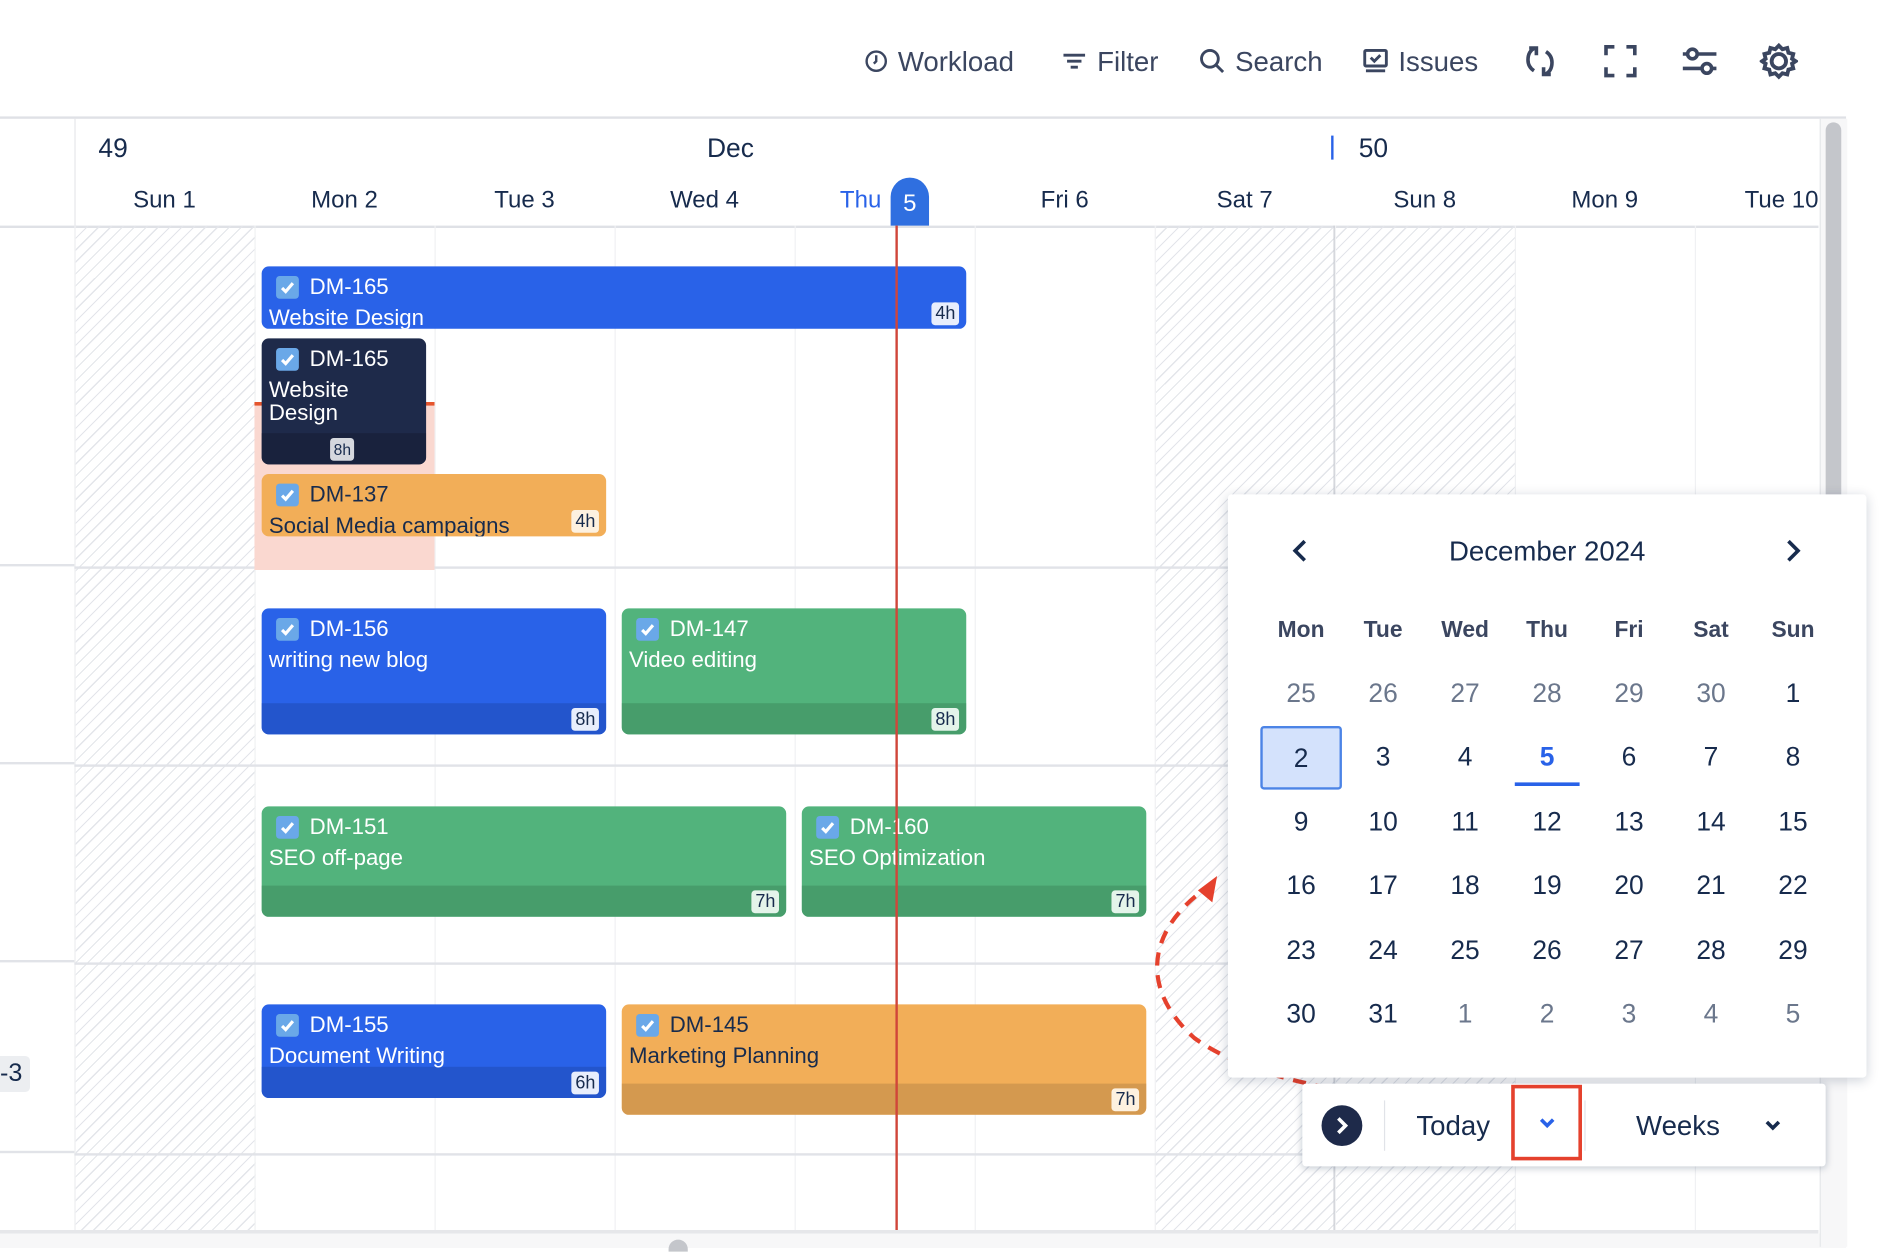 Image resolution: width=1882 pixels, height=1252 pixels. I want to click on hours-badge: 6h, so click(585, 1083).